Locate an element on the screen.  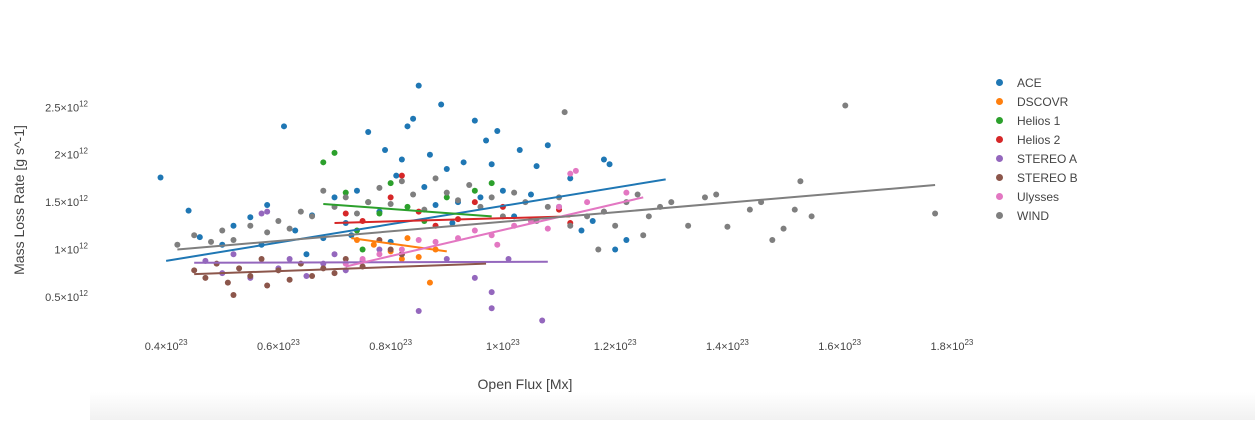
legend-item-stereo-a: STEREO A is located at coordinates (1035, 158).